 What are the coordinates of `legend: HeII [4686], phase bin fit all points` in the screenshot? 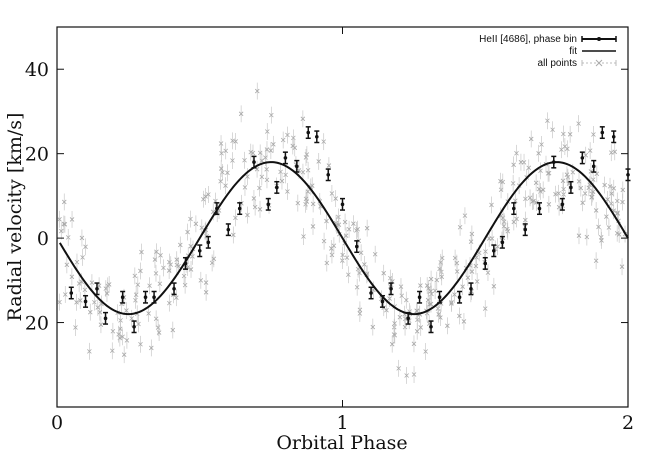 It's located at (548, 51).